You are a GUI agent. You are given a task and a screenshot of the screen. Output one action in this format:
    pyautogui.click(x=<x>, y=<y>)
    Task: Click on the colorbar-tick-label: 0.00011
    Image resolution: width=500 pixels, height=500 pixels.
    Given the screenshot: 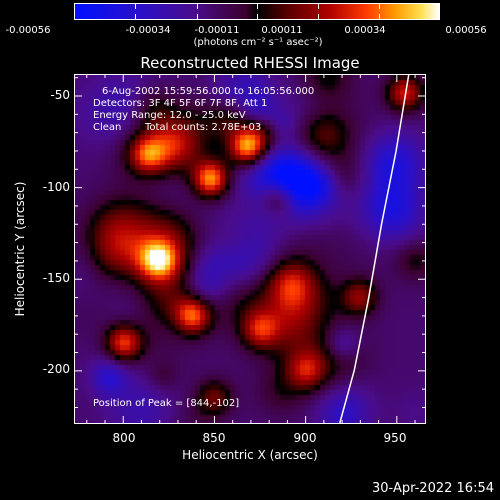 What is the action you would take?
    pyautogui.click(x=282, y=30)
    